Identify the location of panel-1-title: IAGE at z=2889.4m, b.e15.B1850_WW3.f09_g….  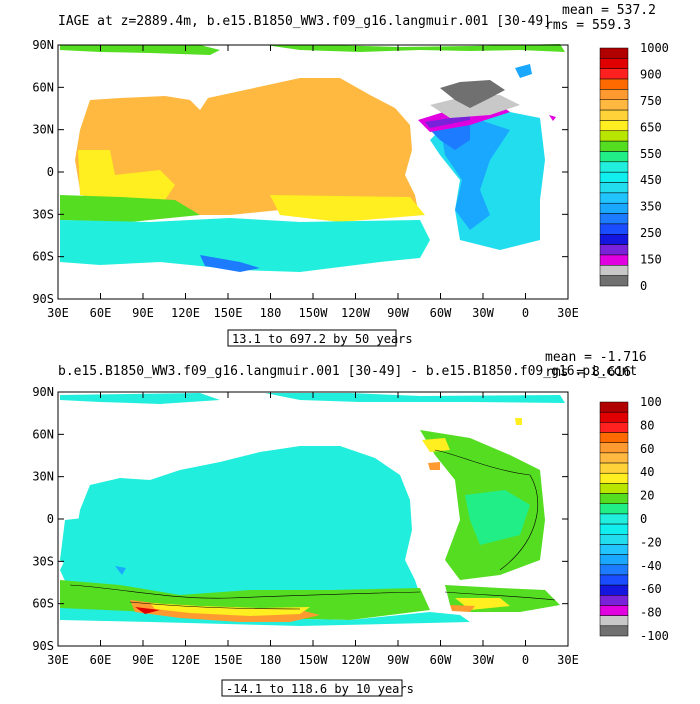
(304, 21).